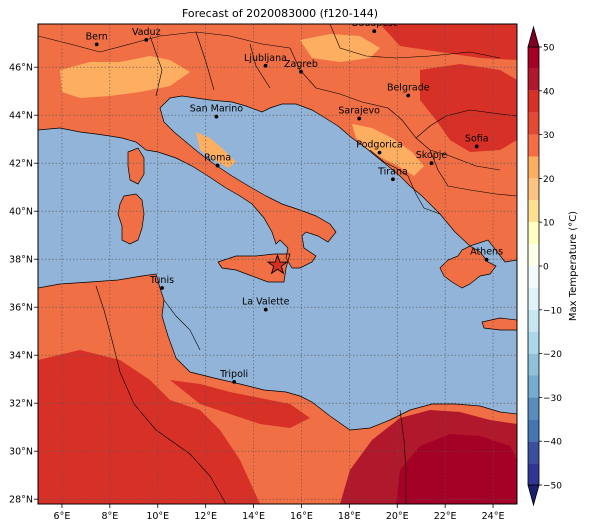 The height and width of the screenshot is (529, 592). What do you see at coordinates (533, 495) in the screenshot?
I see `colorbar-under-arrow` at bounding box center [533, 495].